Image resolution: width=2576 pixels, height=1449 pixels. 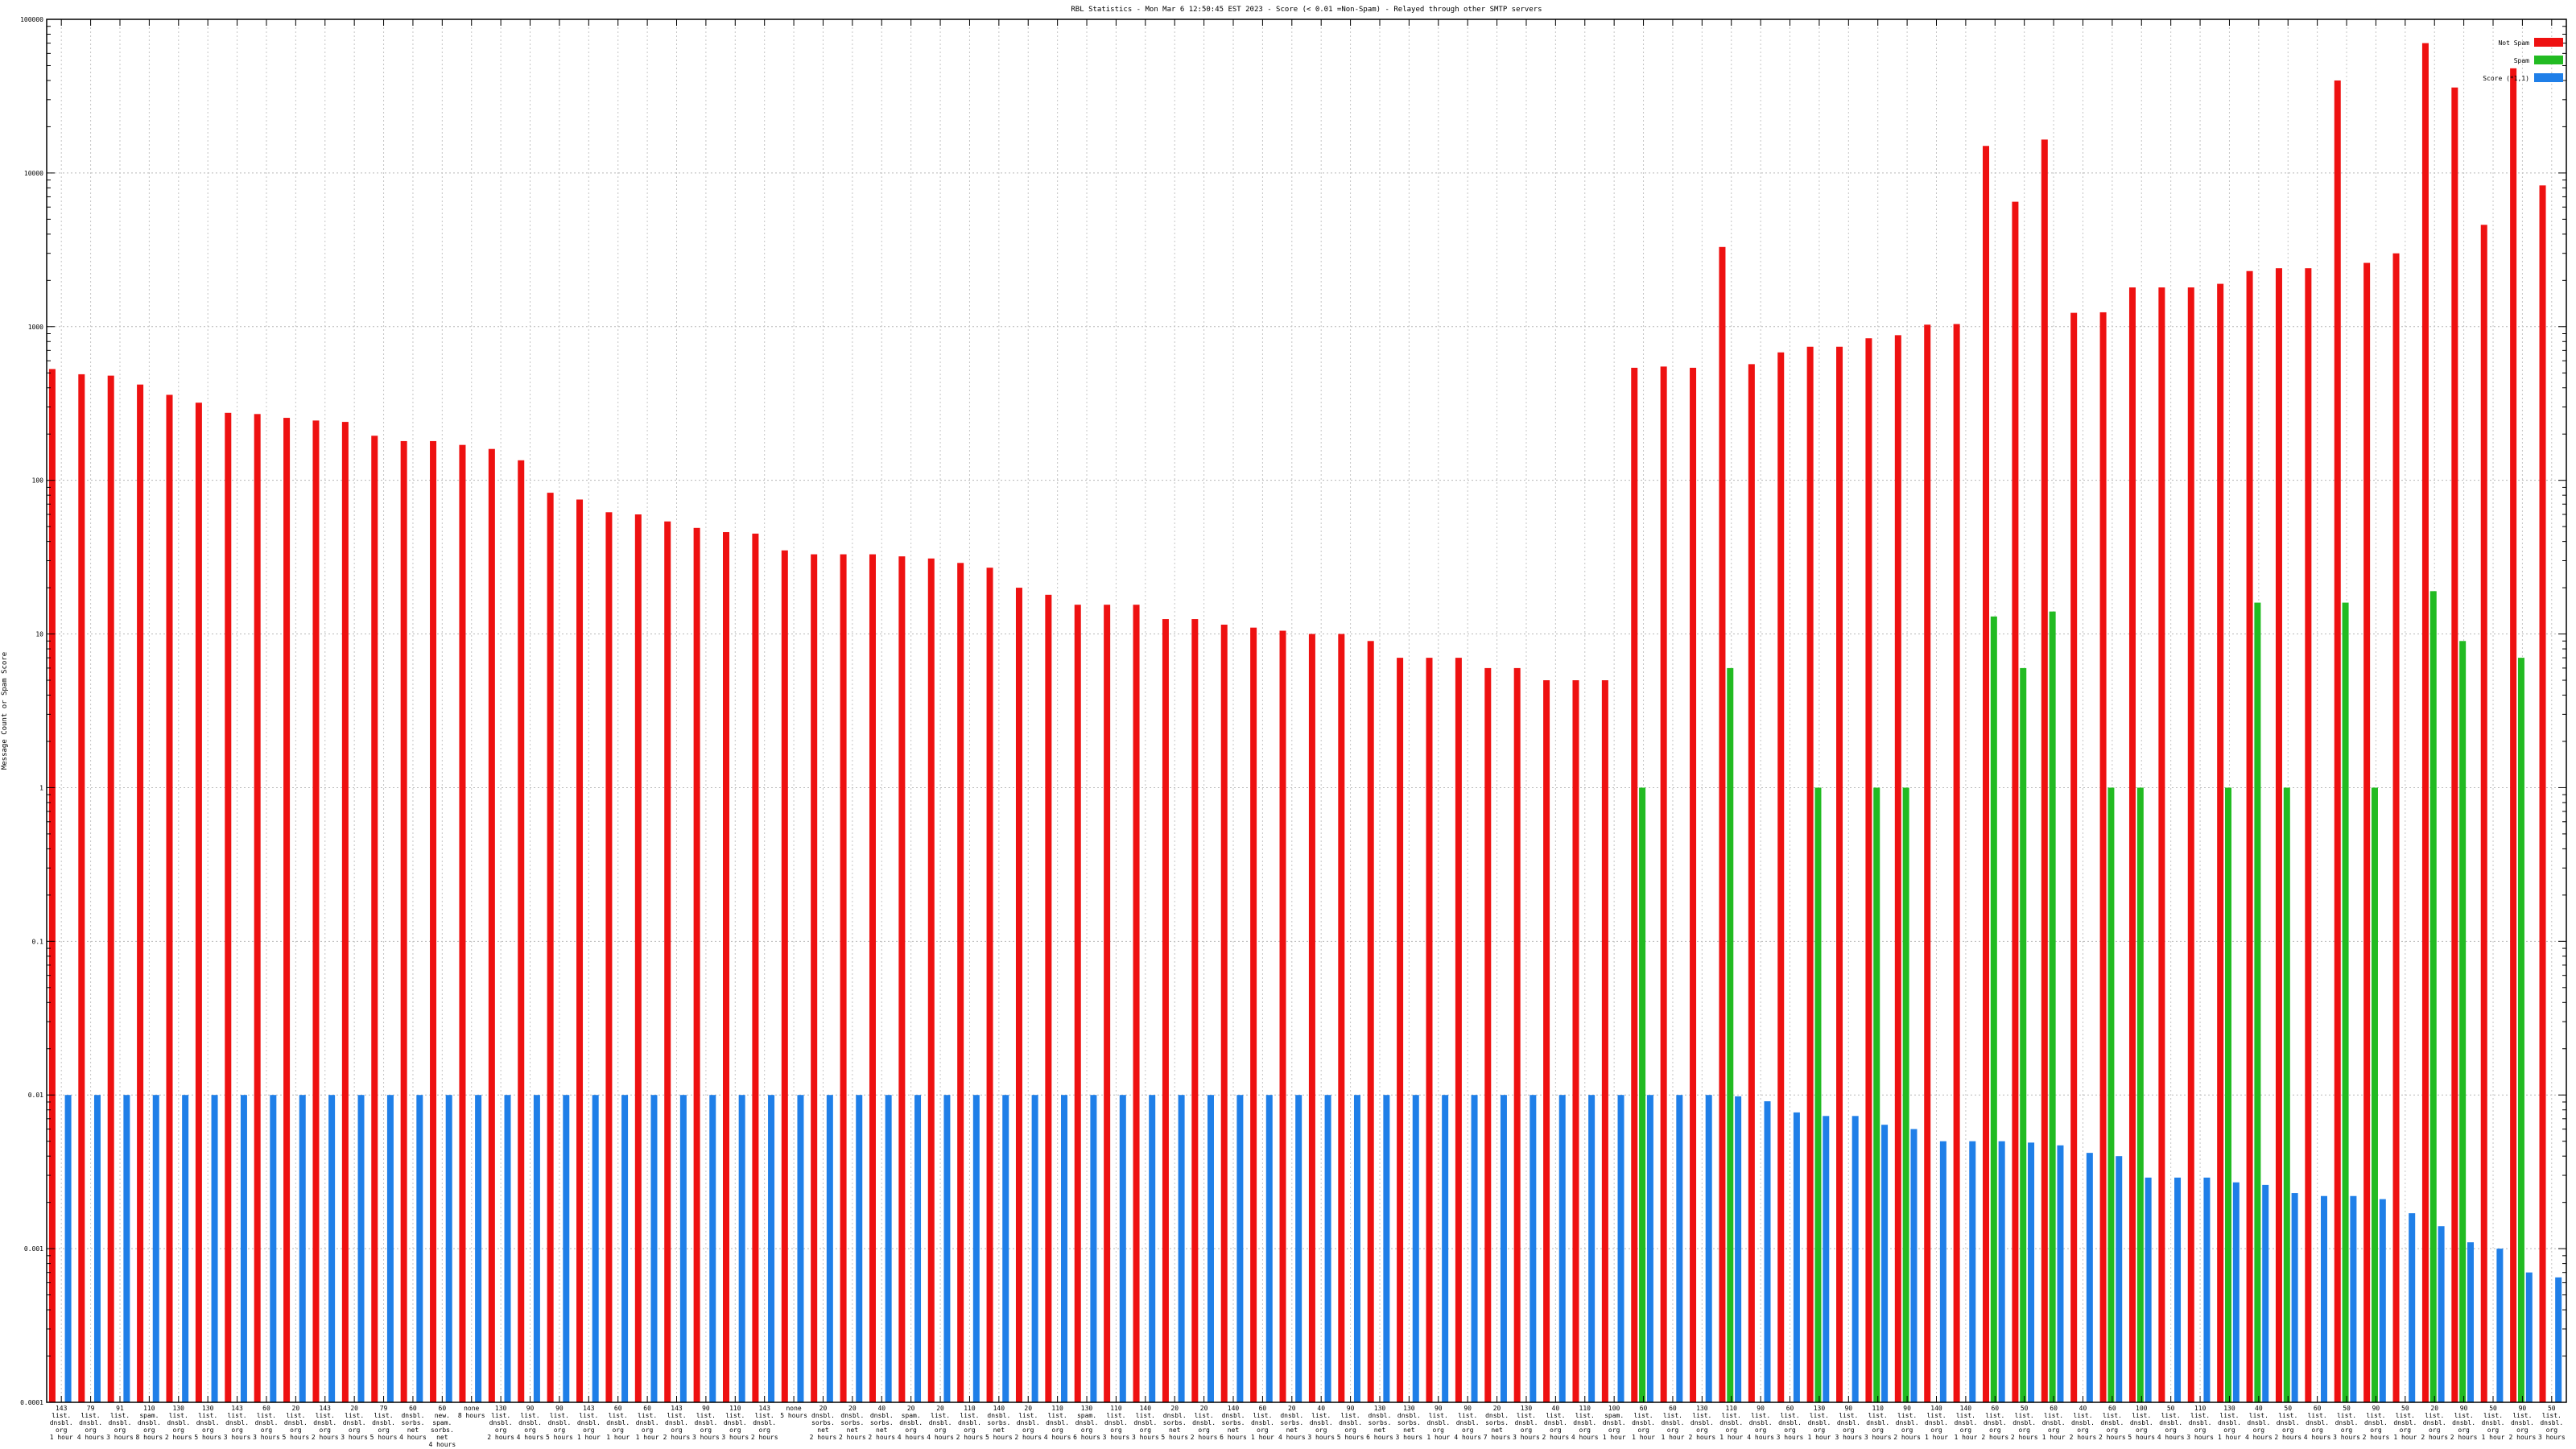 What do you see at coordinates (120, 1408) in the screenshot?
I see `x-tick-label-line: 91` at bounding box center [120, 1408].